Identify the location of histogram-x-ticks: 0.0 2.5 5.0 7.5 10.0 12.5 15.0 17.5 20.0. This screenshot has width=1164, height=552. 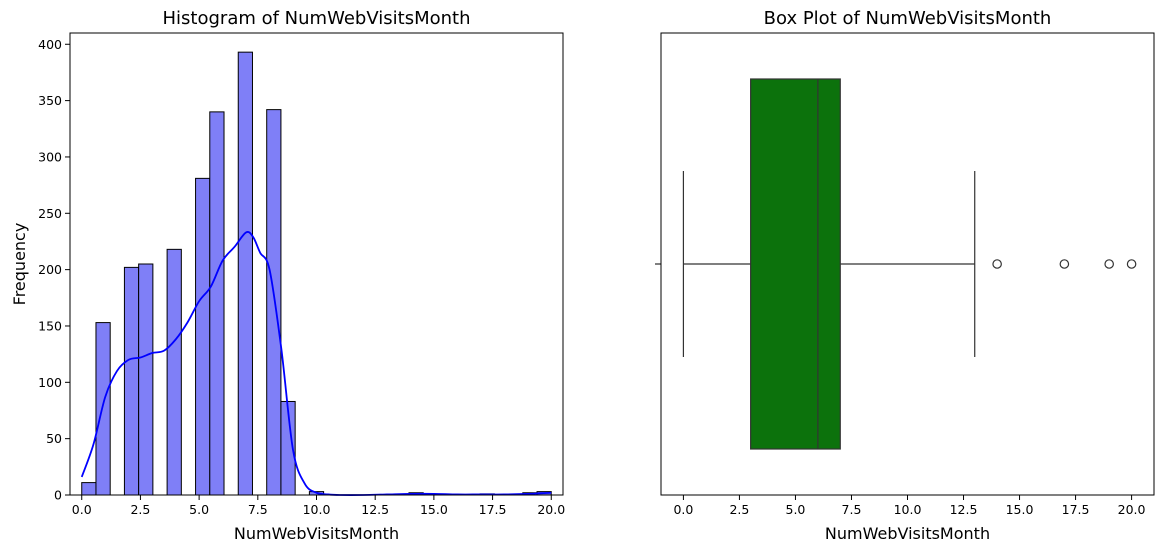
(318, 506).